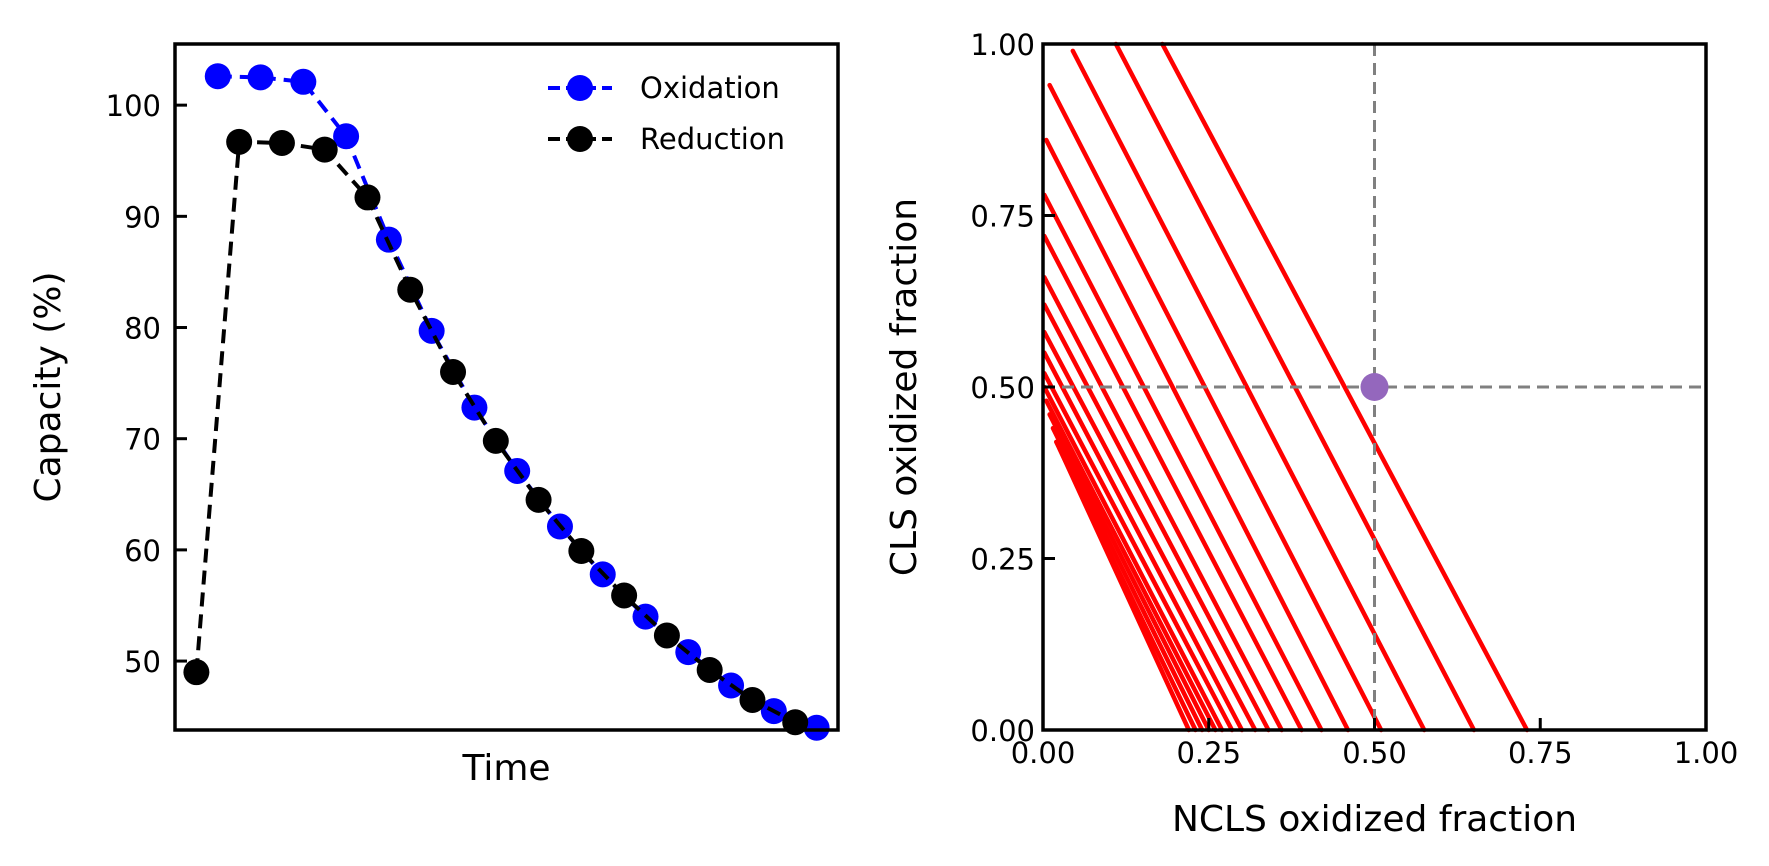 This screenshot has height=866, width=1769. Describe the element at coordinates (1374, 819) in the screenshot. I see `fraction-x-axis-label: NCLS oxidized fraction` at that location.